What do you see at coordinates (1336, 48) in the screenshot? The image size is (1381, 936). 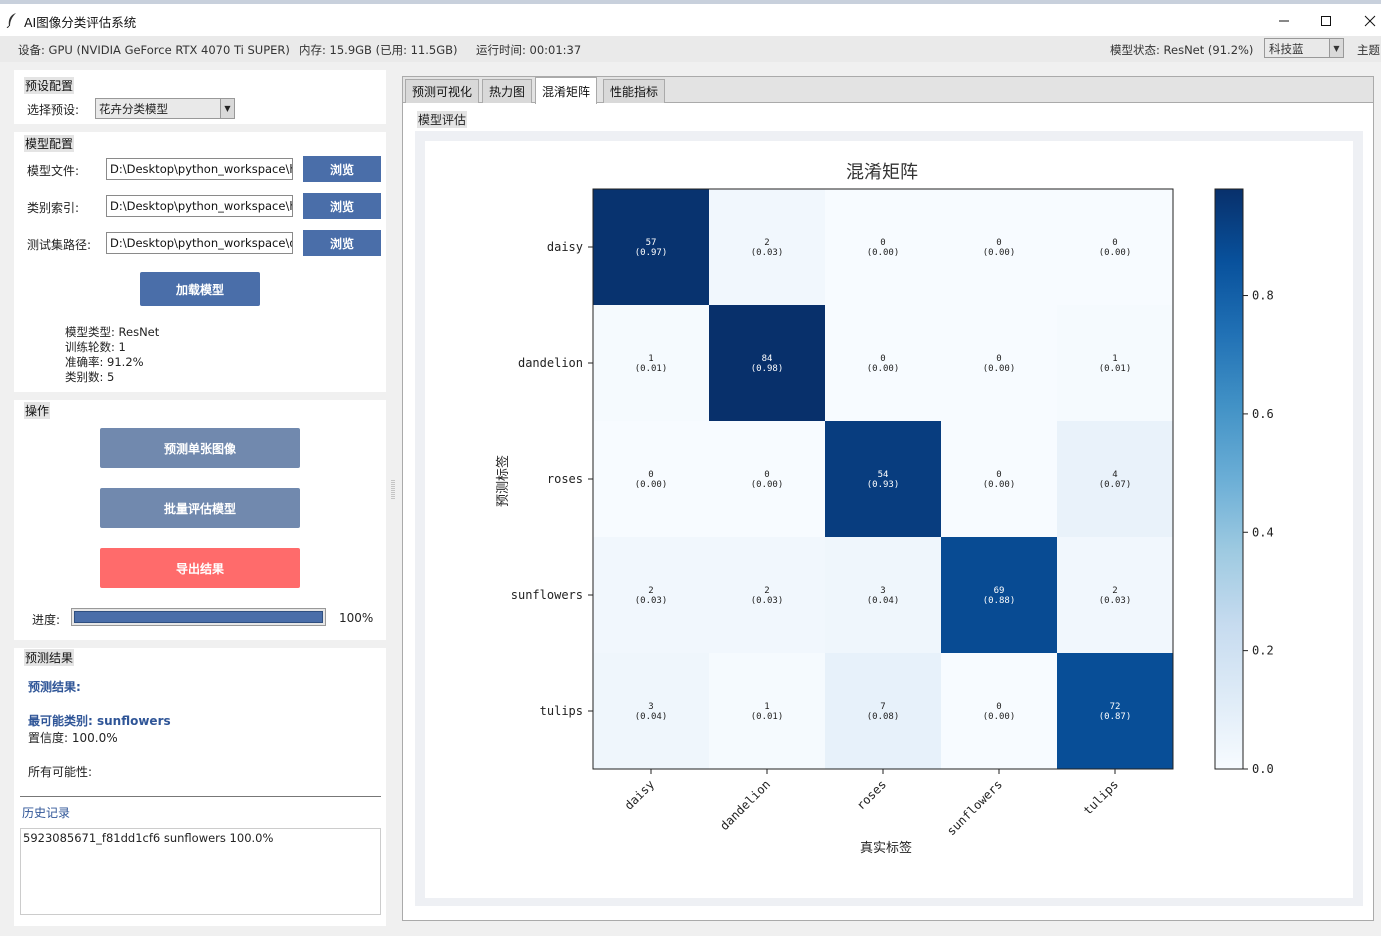 I see `chevron-down-icon: ▼` at bounding box center [1336, 48].